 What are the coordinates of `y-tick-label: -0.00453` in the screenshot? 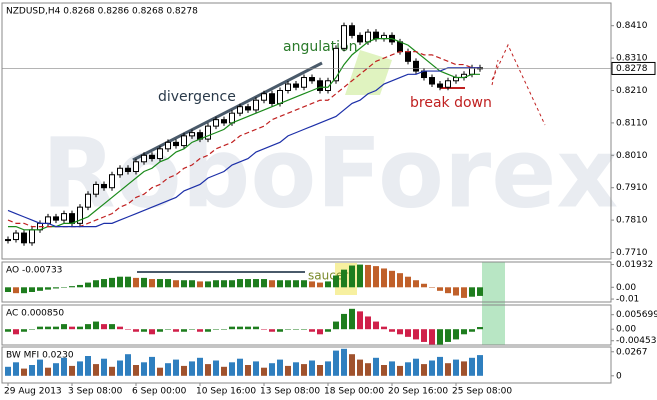 It's located at (636, 341).